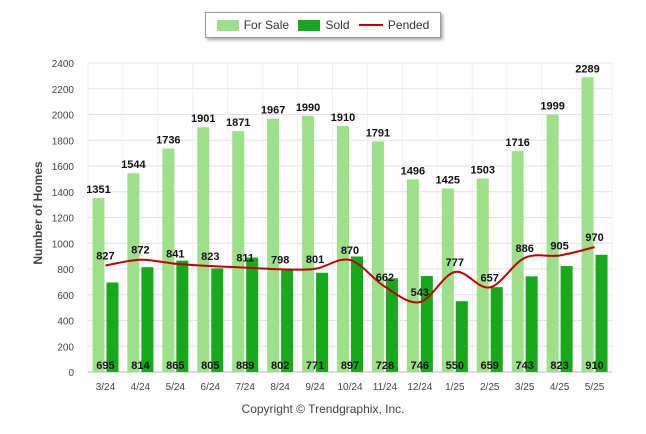  Describe the element at coordinates (238, 123) in the screenshot. I see `data-label-for-sale: 1871` at that location.